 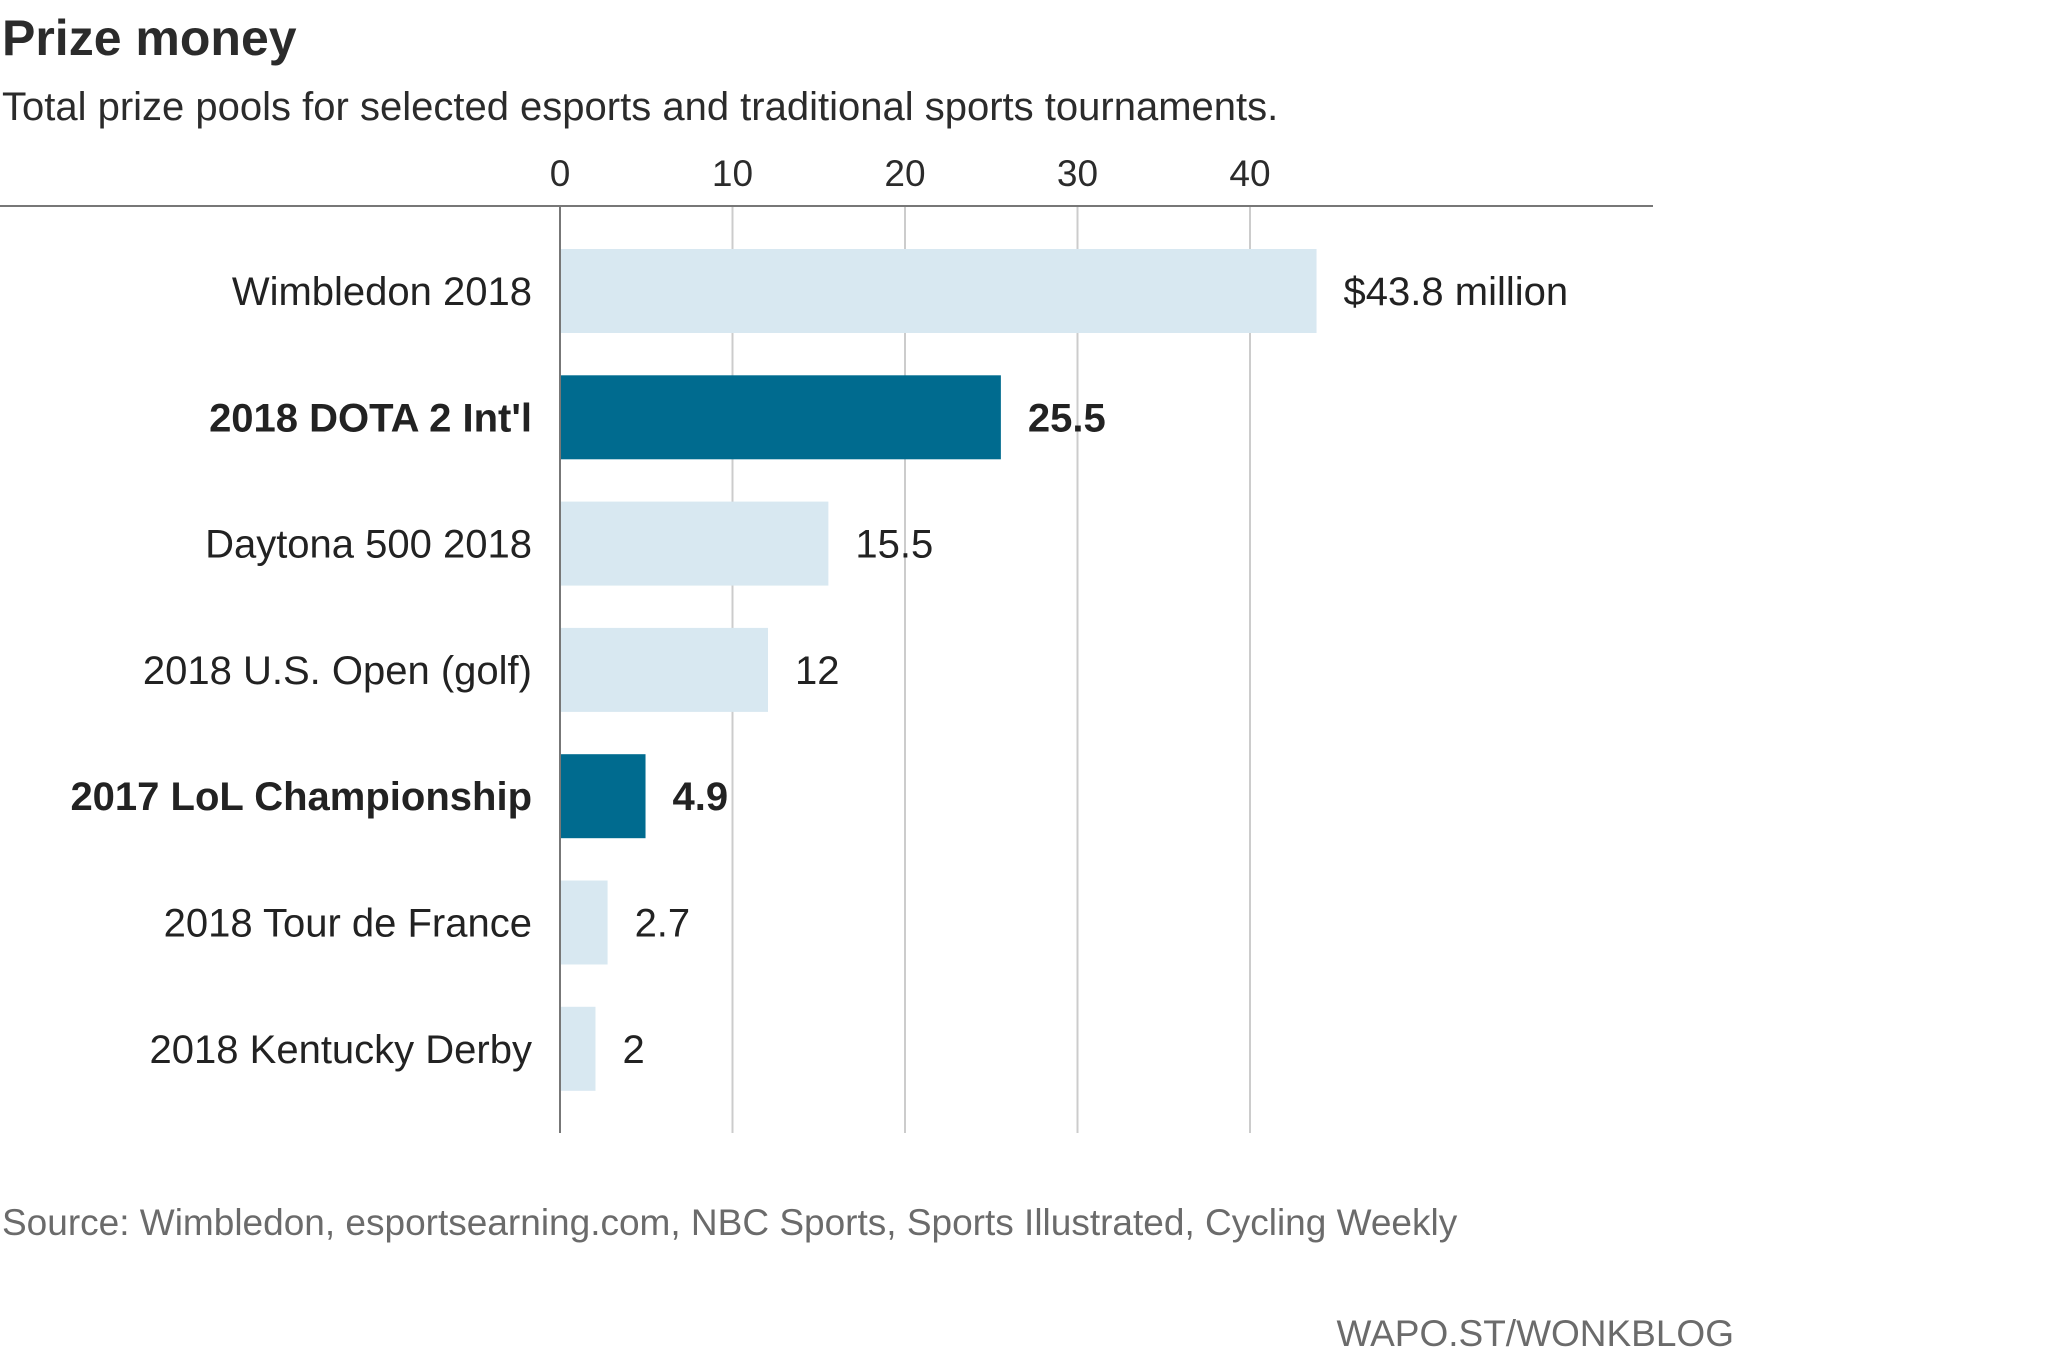 I want to click on value-label: 25.5, so click(x=1067, y=418).